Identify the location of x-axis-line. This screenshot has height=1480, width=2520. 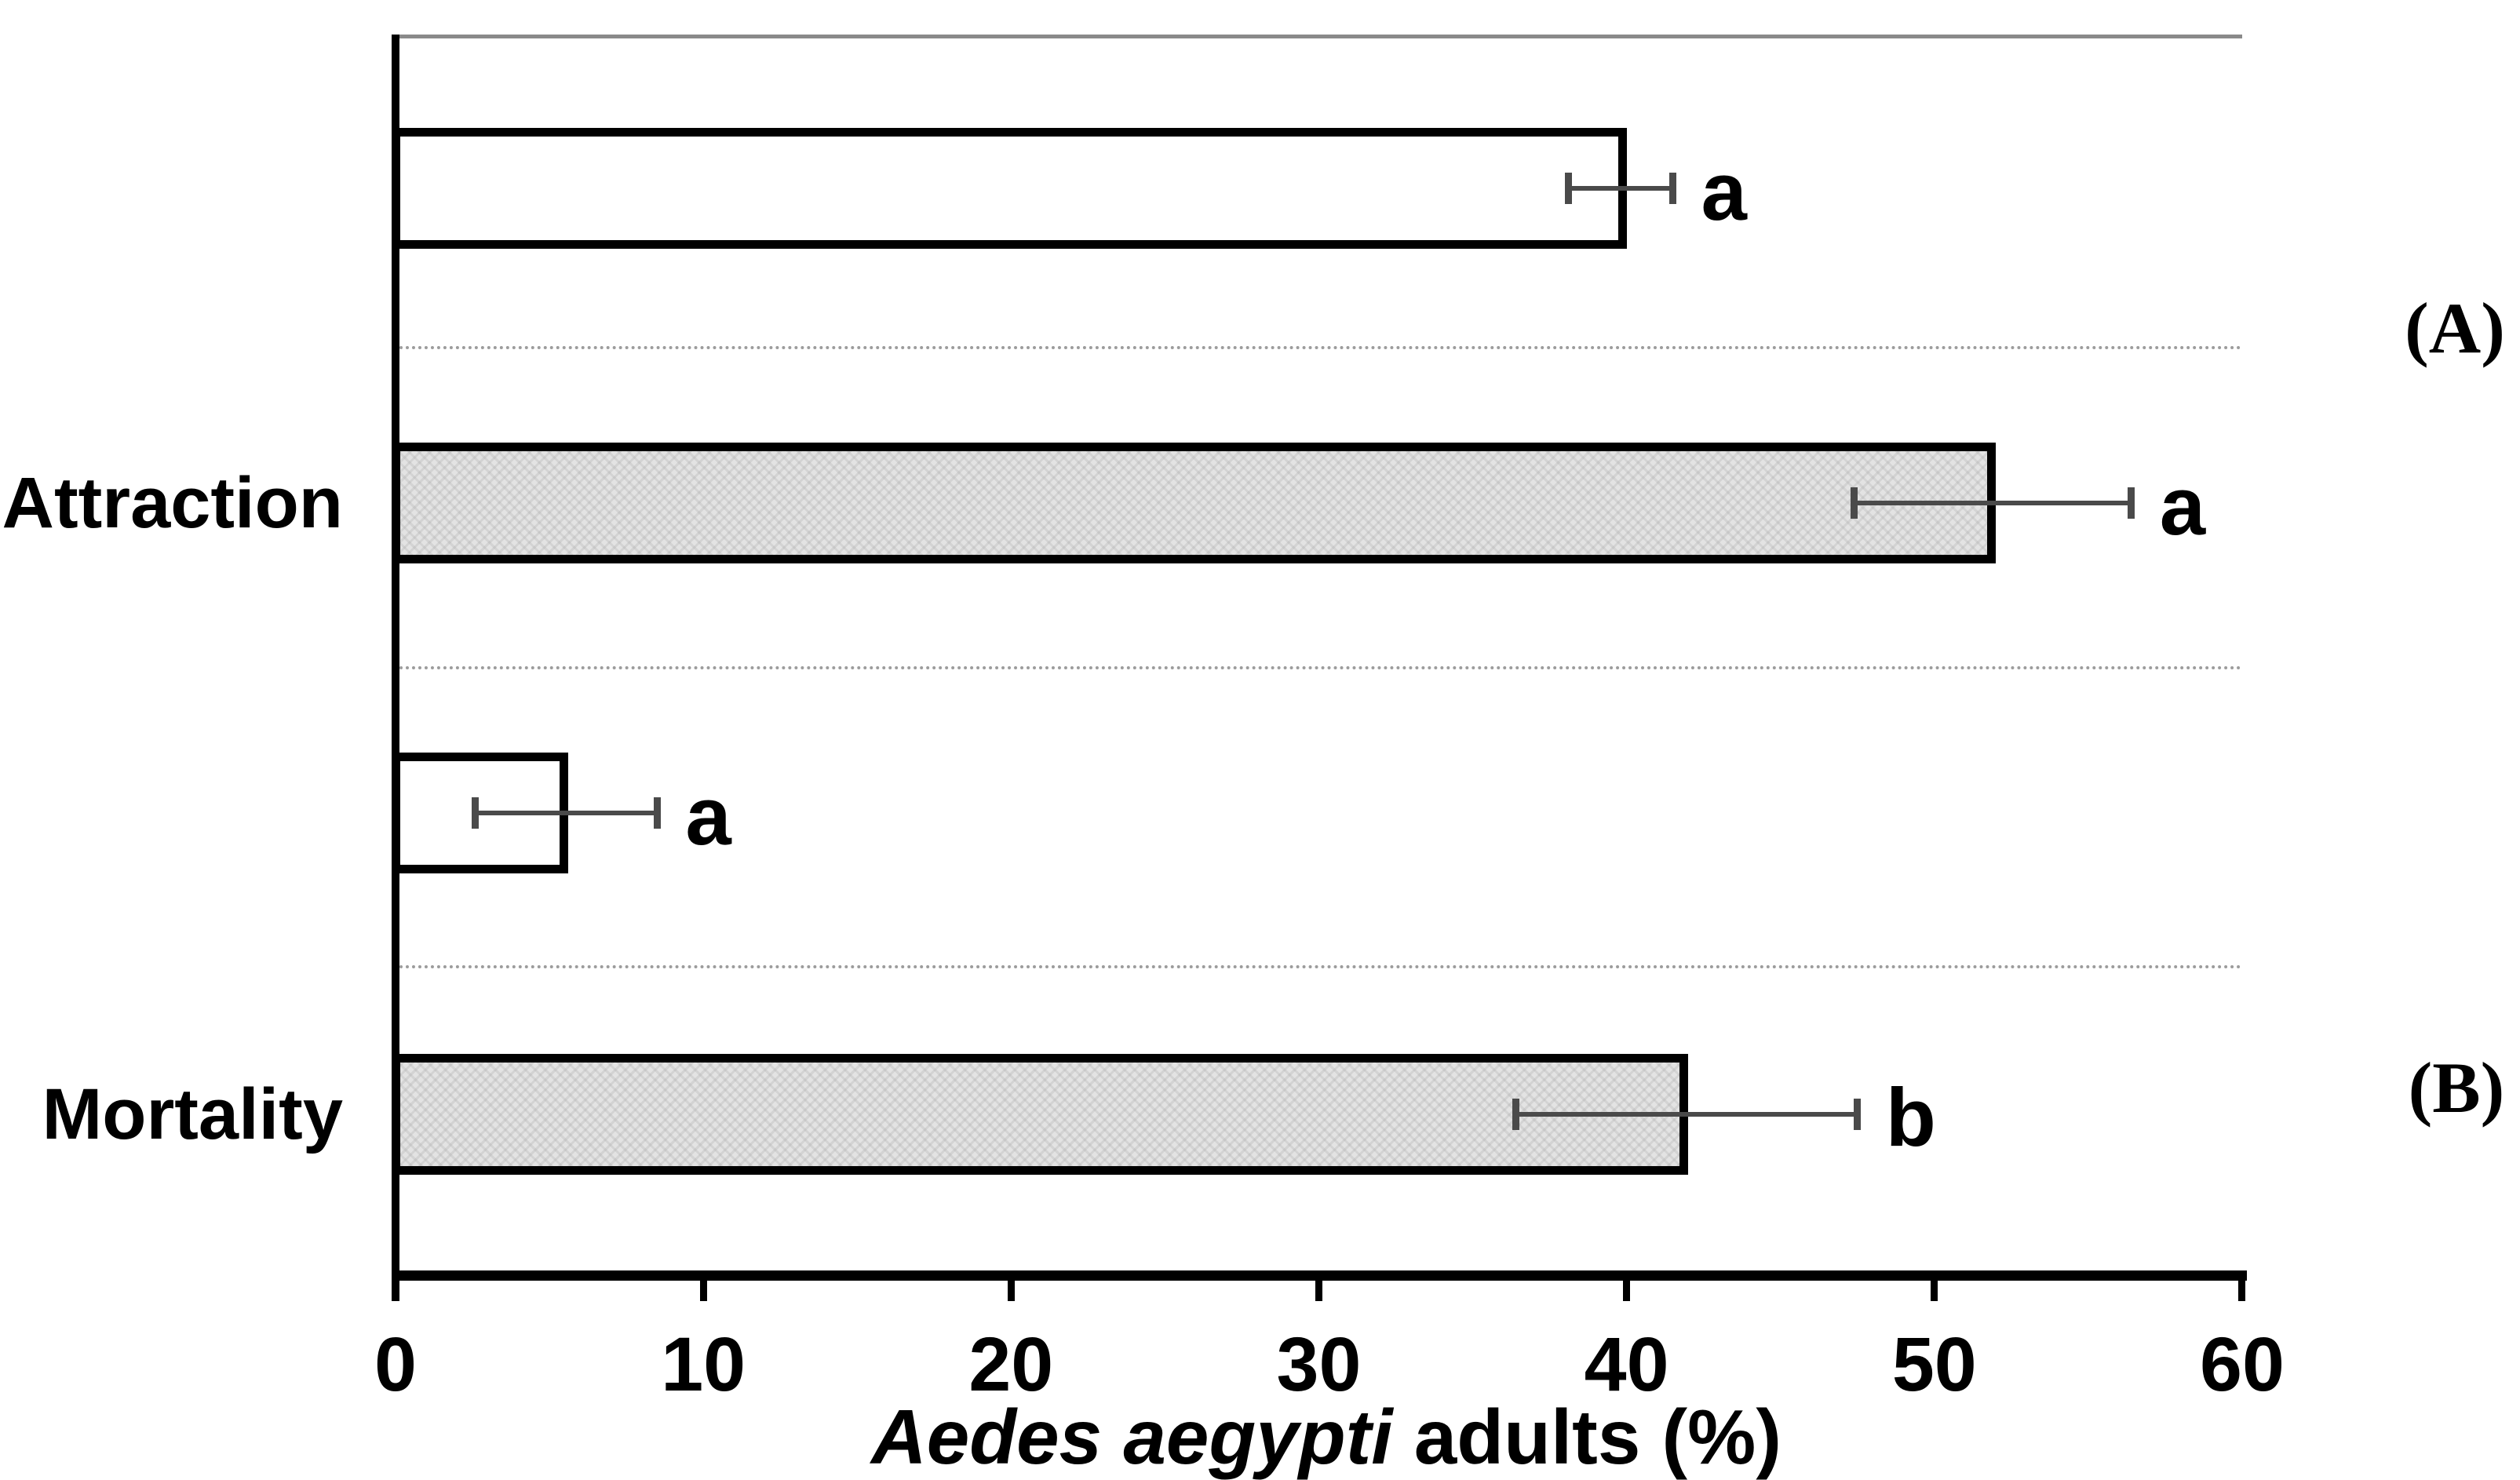
(1319, 1275).